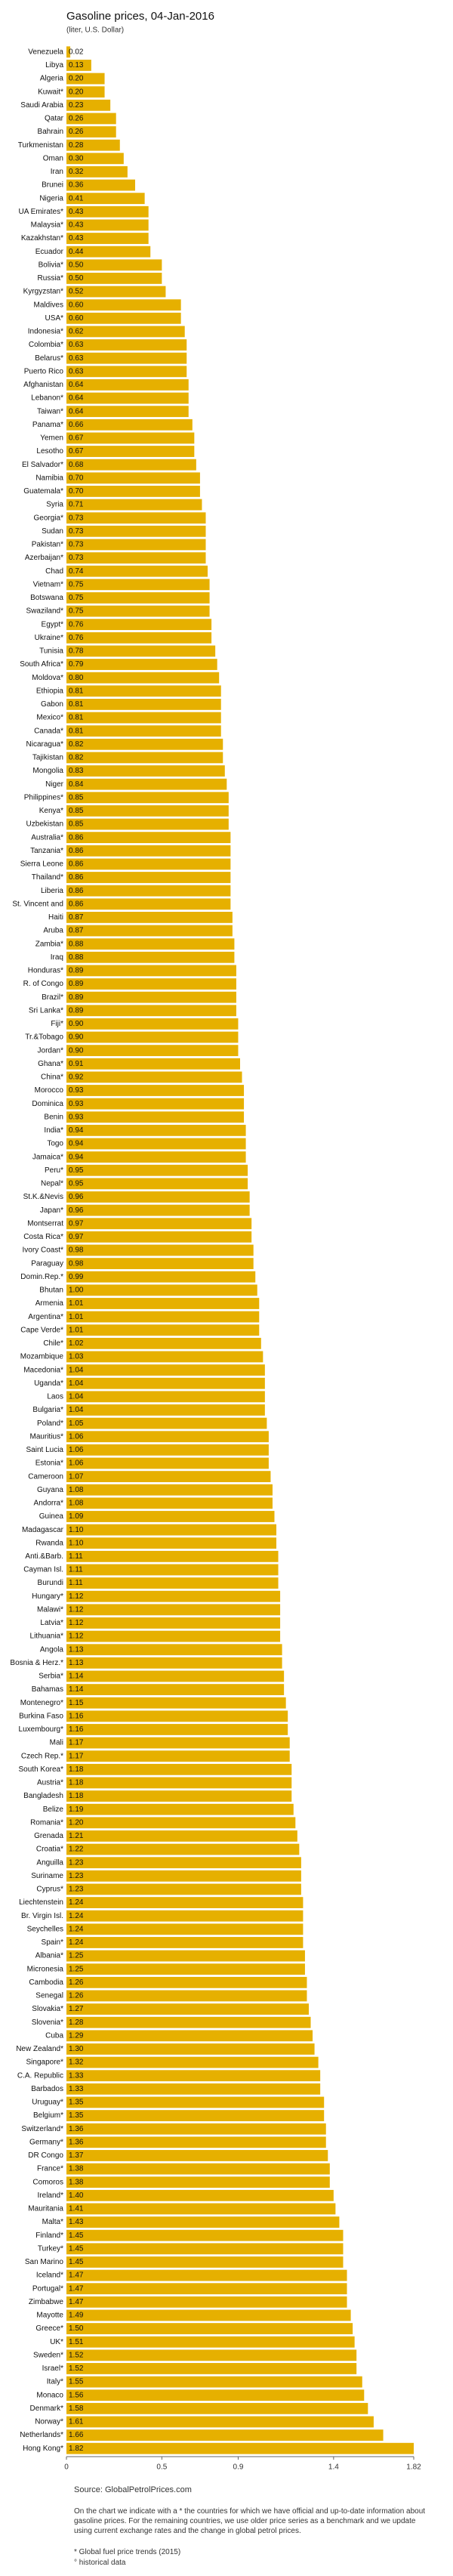  What do you see at coordinates (127, 2552) in the screenshot?
I see `legend-note: * Global fuel price trends (2015)` at bounding box center [127, 2552].